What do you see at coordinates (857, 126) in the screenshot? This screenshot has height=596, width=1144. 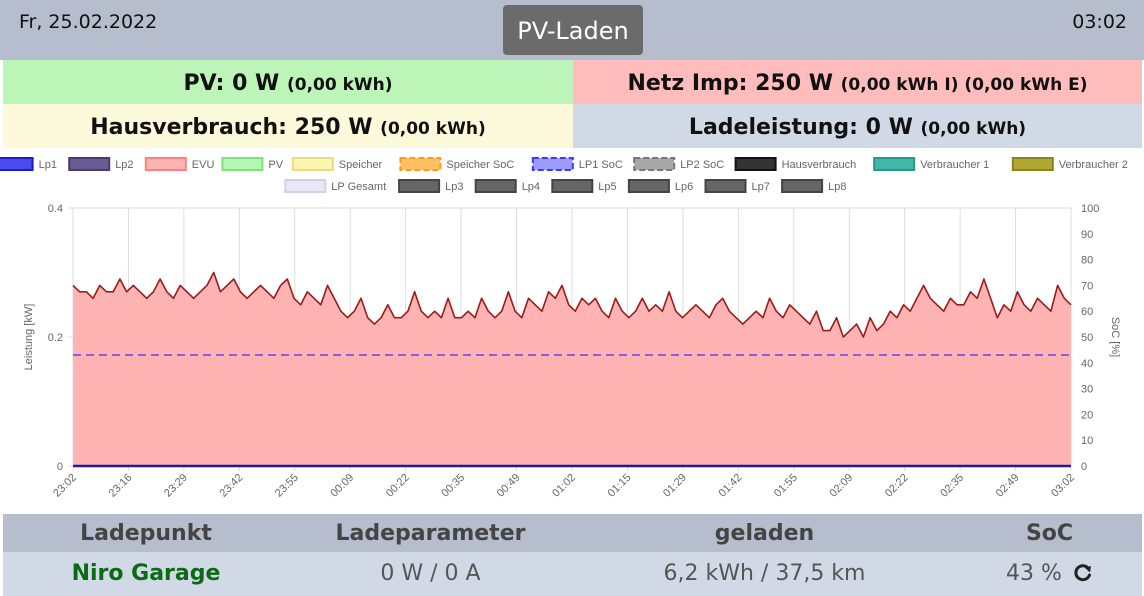 I see `charging-status: Ladeleistung: 0 W (0,00 kWh)` at bounding box center [857, 126].